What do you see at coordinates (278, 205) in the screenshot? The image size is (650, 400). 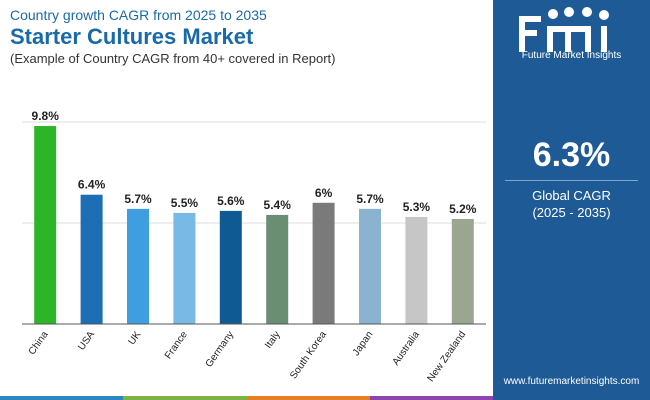 I see `data-label: 5.4%` at bounding box center [278, 205].